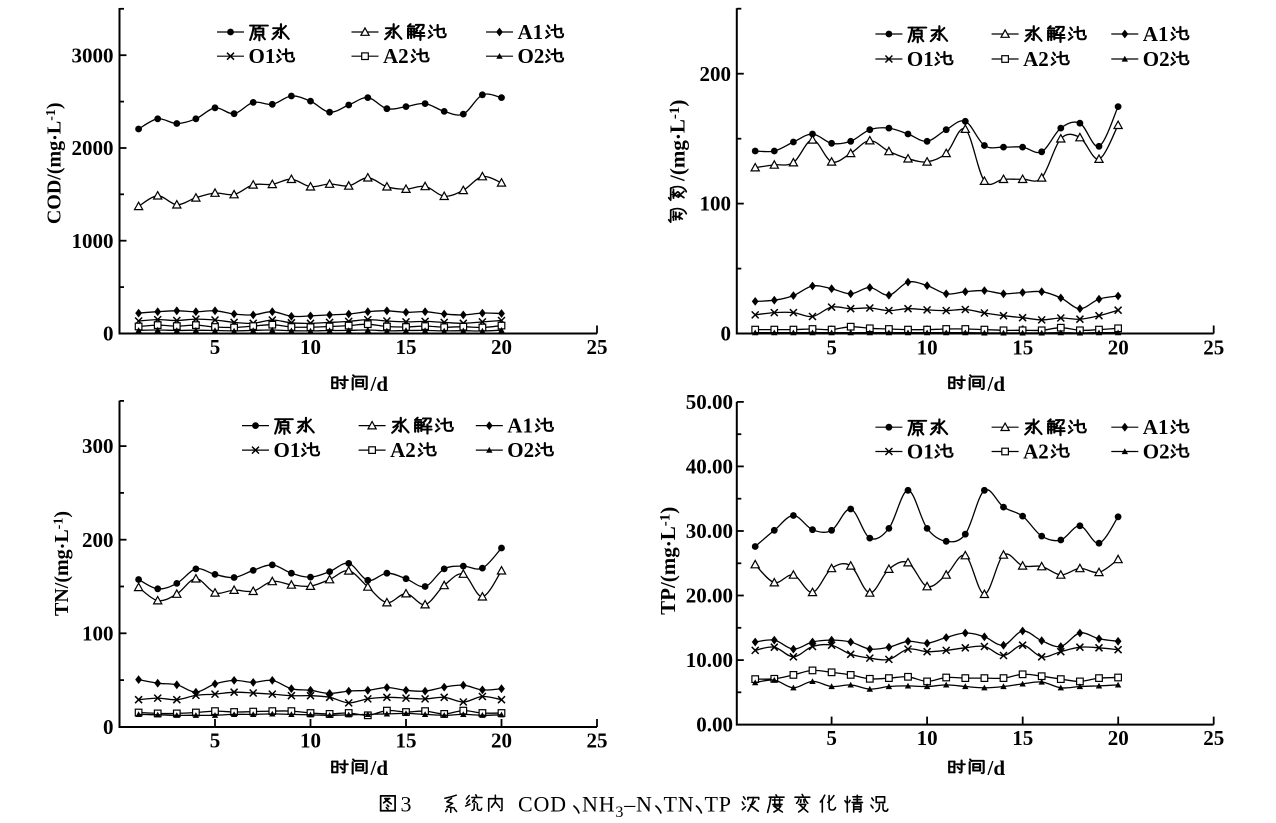 This screenshot has height=823, width=1276. What do you see at coordinates (709, 660) in the screenshot?
I see `svg-text: 10.00` at bounding box center [709, 660].